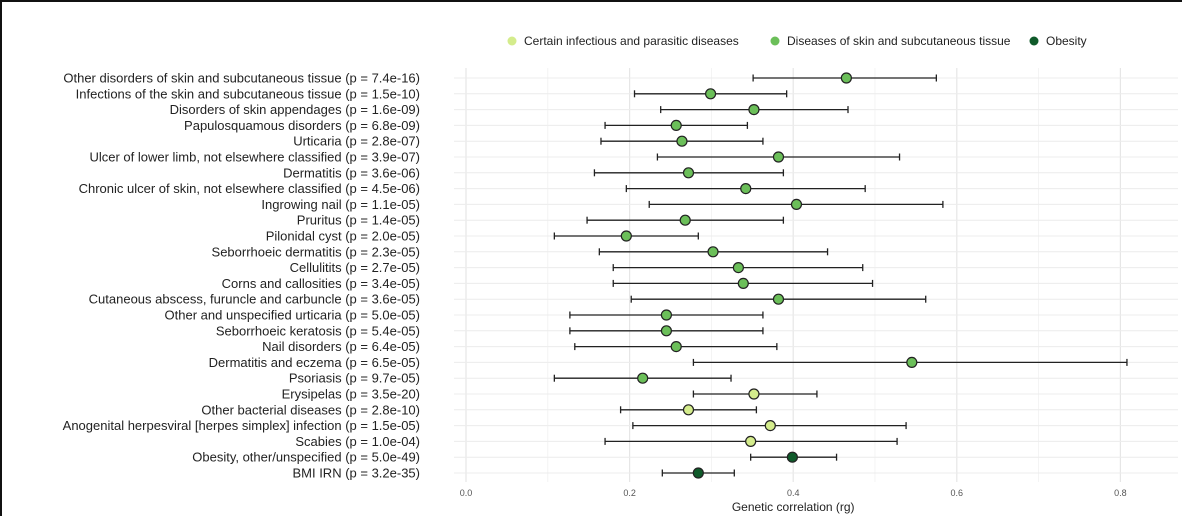 The height and width of the screenshot is (518, 1182). I want to click on row-label: Nail disorders (p = 6.4e-05), so click(341, 346).